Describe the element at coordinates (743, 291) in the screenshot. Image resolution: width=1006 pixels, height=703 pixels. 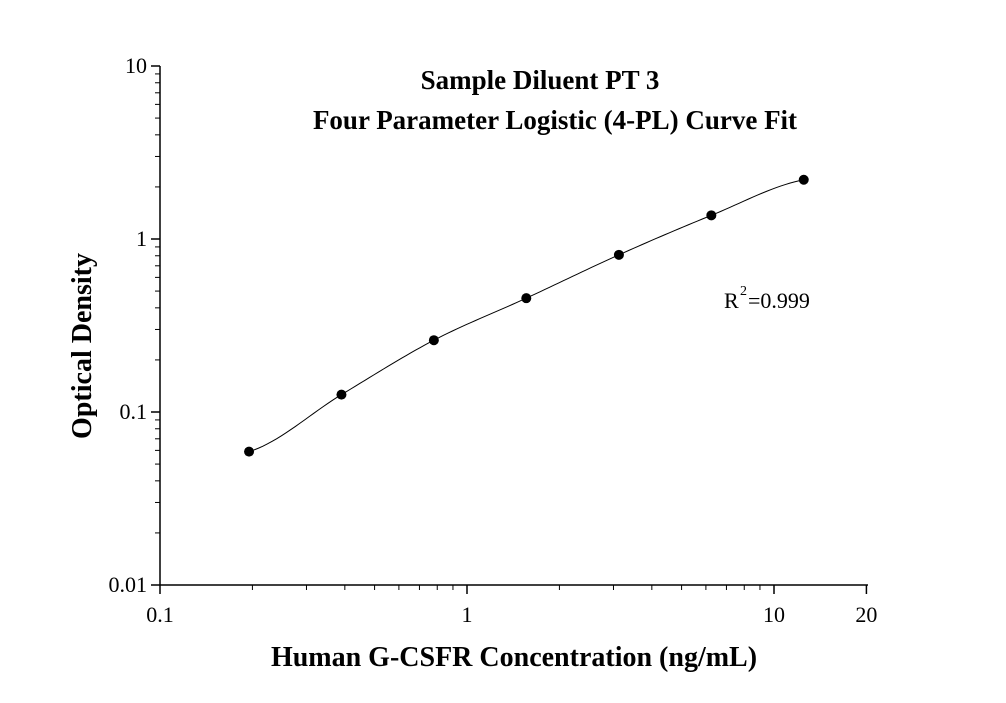
I see `r-squared-superscript: 2` at that location.